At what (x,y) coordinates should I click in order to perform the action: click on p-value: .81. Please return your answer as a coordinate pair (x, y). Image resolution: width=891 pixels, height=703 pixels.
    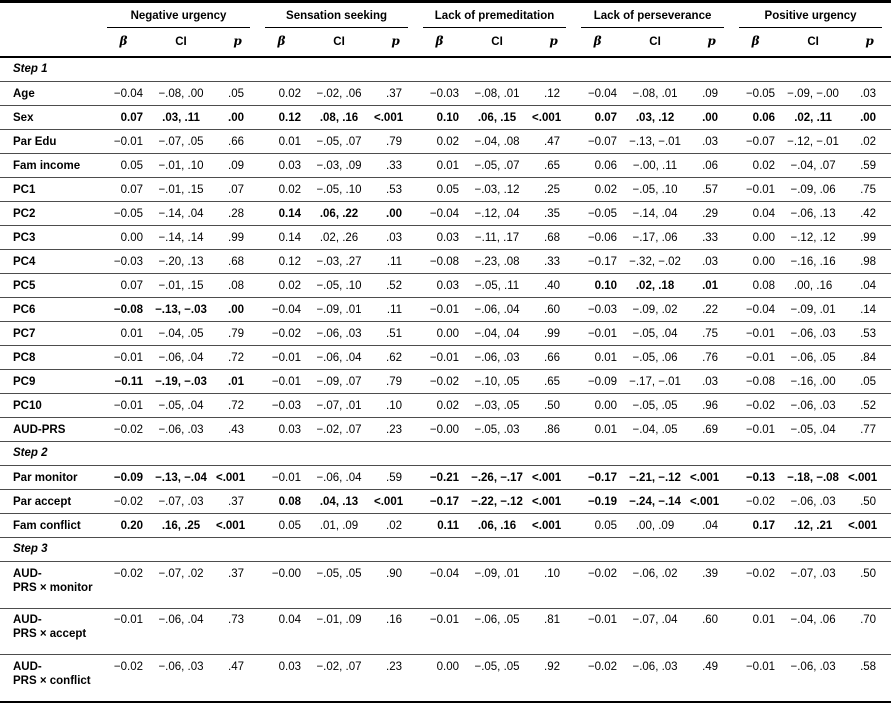
    Looking at the image, I should click on (554, 631).